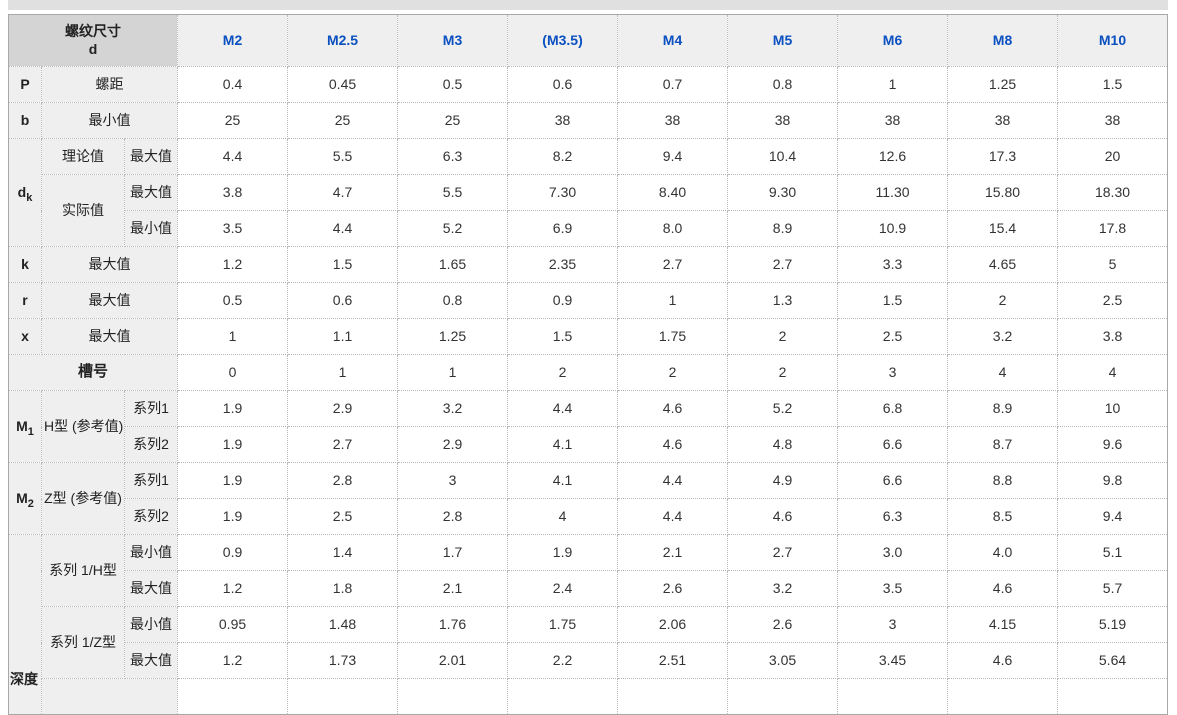  What do you see at coordinates (25, 426) in the screenshot?
I see `row-label-9-0: M1` at bounding box center [25, 426].